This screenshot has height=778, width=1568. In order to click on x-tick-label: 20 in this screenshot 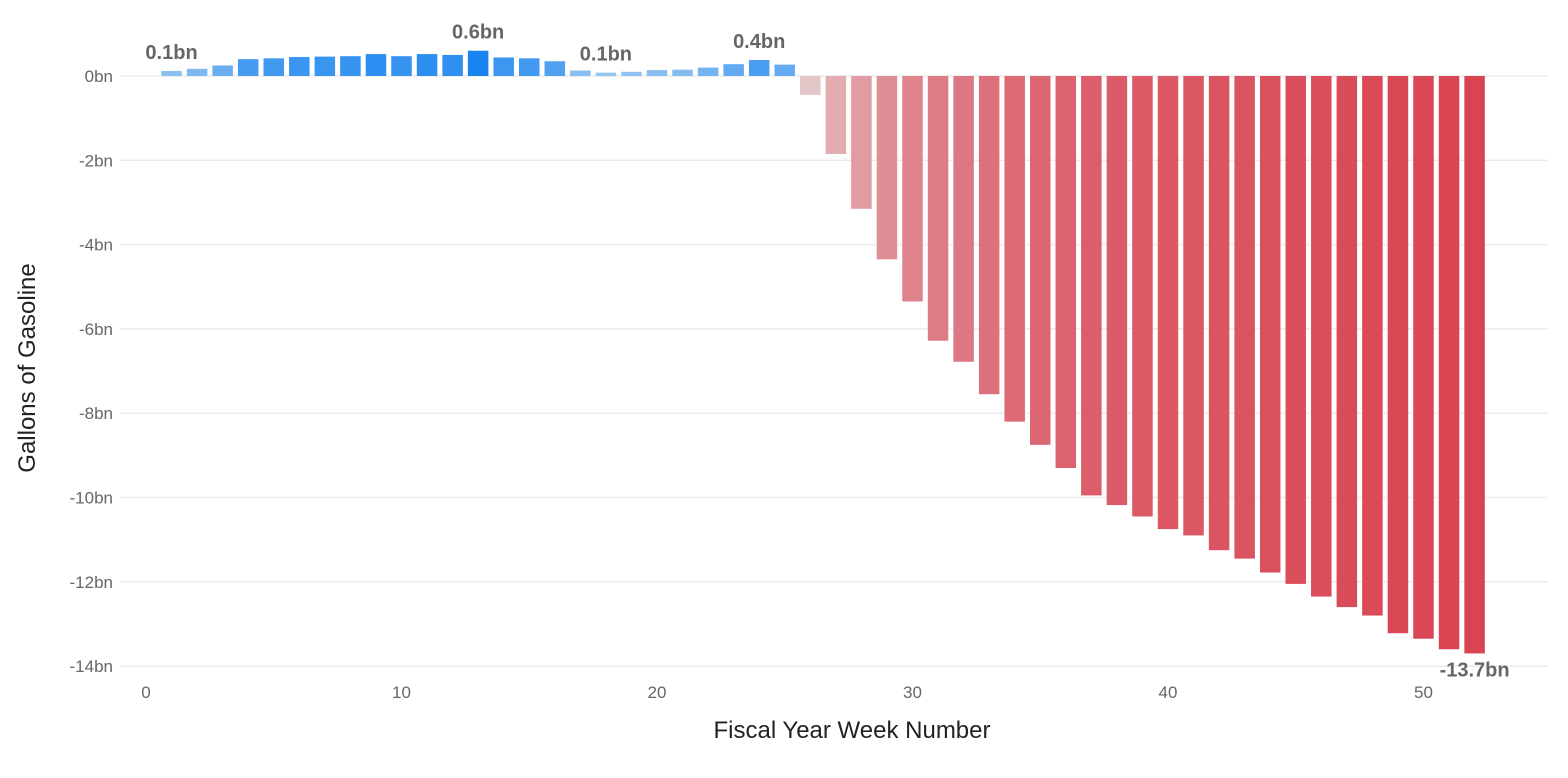, I will do `click(657, 692)`.